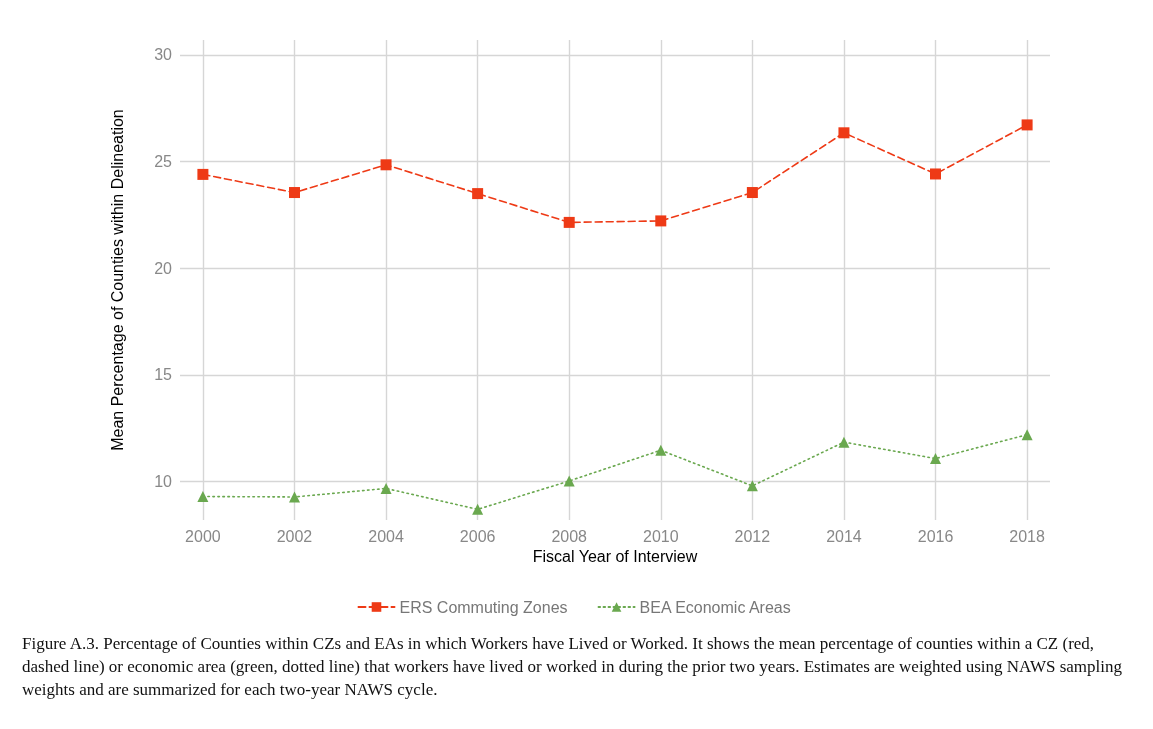 The image size is (1153, 729). Describe the element at coordinates (163, 162) in the screenshot. I see `y-tick-label: 25` at that location.